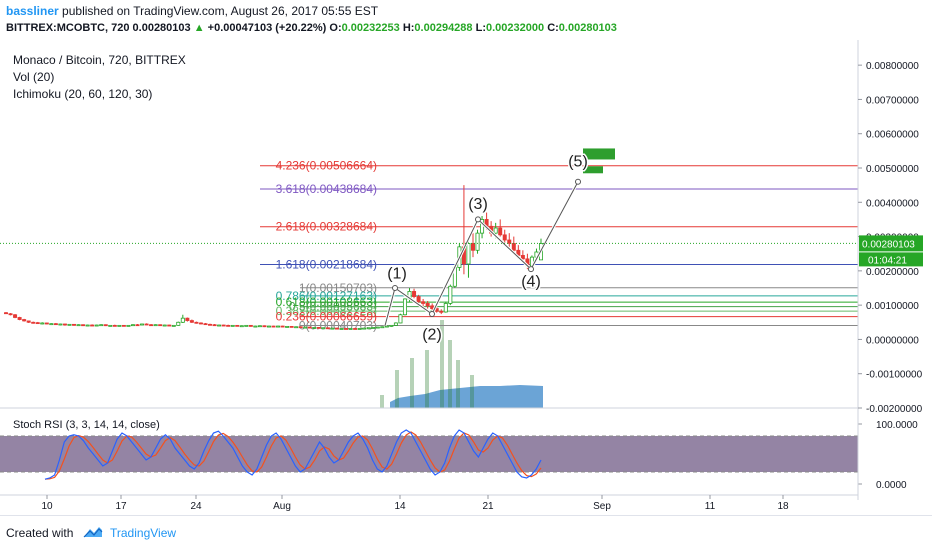 The width and height of the screenshot is (932, 551). Describe the element at coordinates (602, 506) in the screenshot. I see `time-tick-label: Sep` at that location.